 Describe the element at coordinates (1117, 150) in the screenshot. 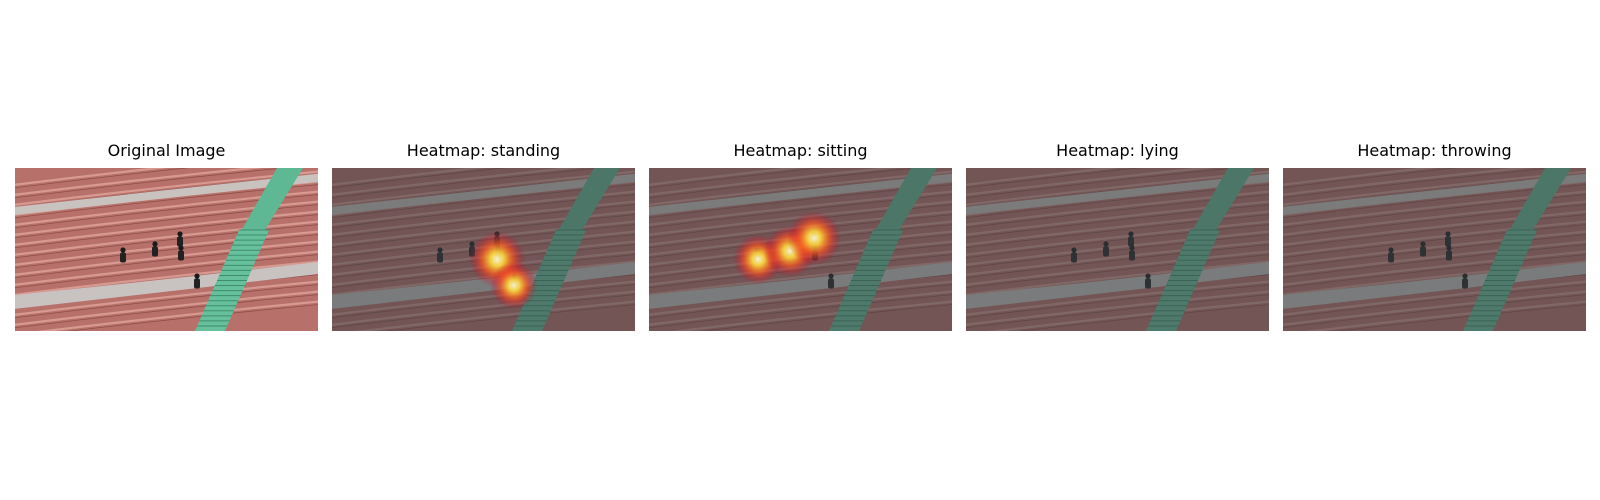

I see `panel-title: Heatmap: lying` at that location.